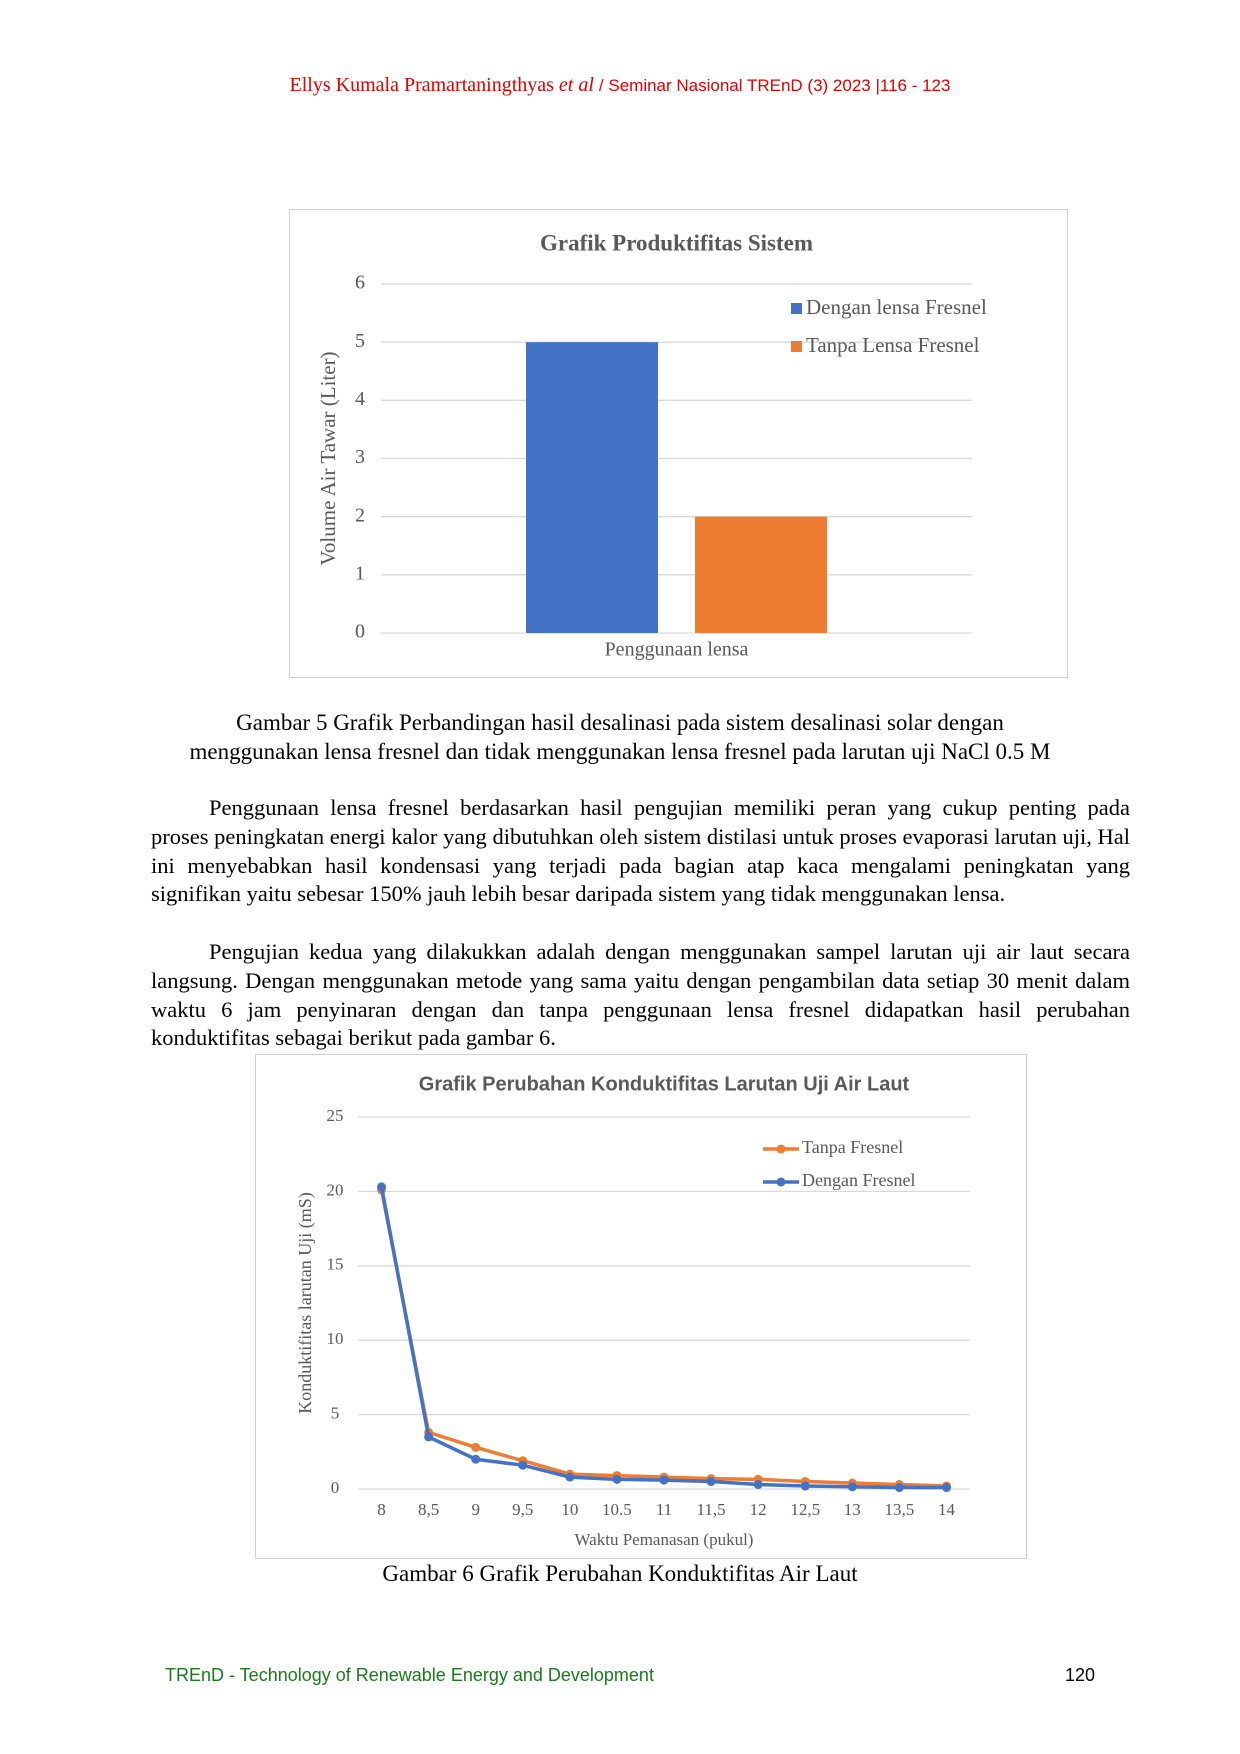 The height and width of the screenshot is (1754, 1240). Describe the element at coordinates (852, 1509) in the screenshot. I see `x-tick-label: 13` at that location.